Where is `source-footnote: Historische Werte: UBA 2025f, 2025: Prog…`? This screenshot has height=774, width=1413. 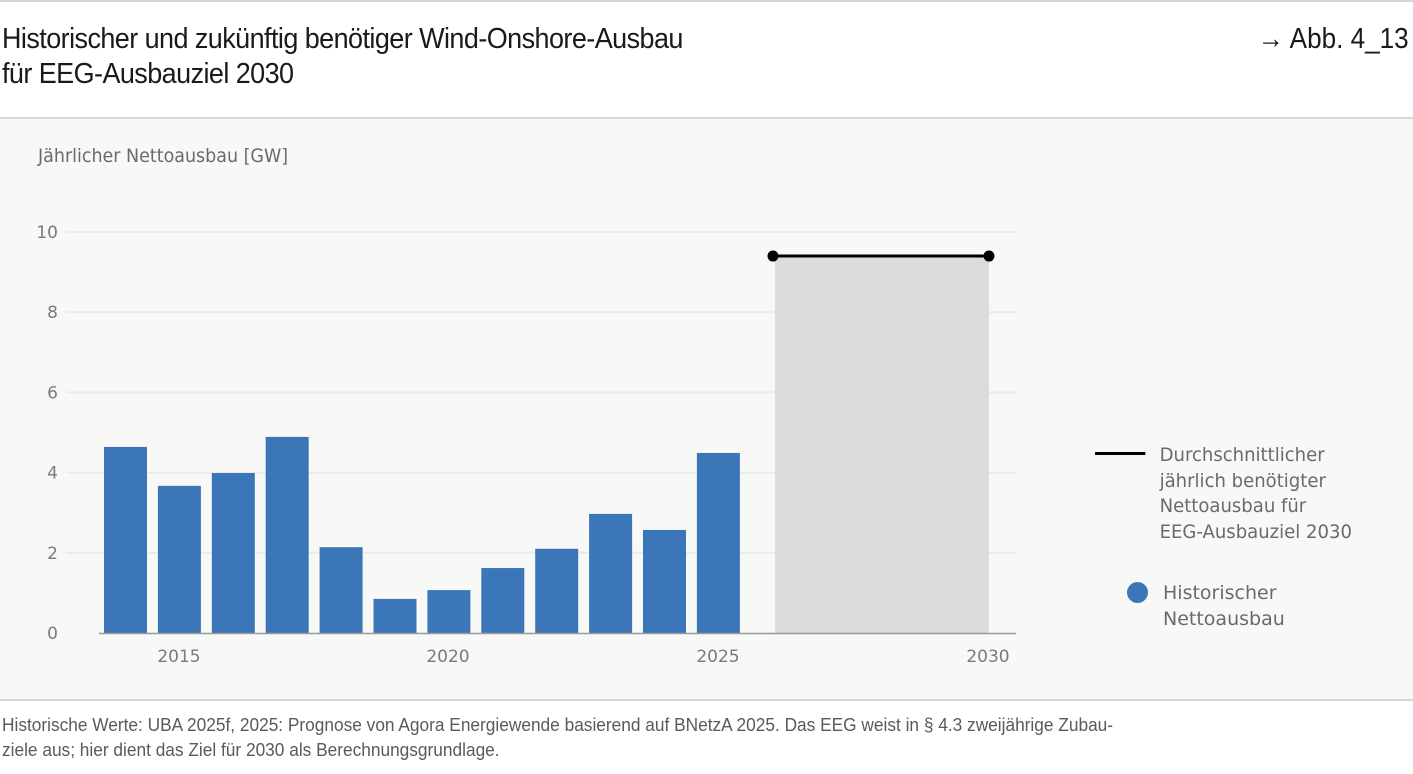
source-footnote: Historische Werte: UBA 2025f, 2025: Prog… is located at coordinates (679, 738).